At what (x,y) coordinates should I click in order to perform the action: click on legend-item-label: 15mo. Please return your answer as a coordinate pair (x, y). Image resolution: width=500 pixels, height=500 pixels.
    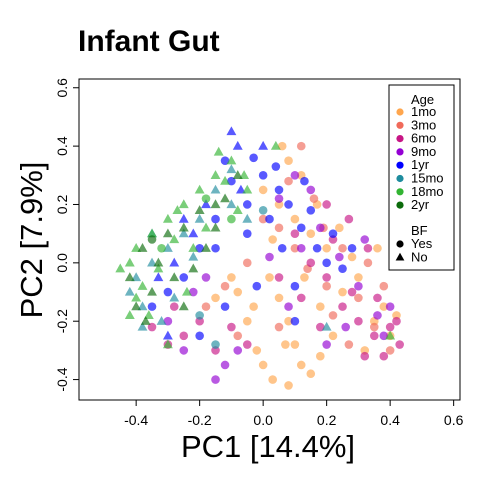
    Looking at the image, I should click on (427, 178).